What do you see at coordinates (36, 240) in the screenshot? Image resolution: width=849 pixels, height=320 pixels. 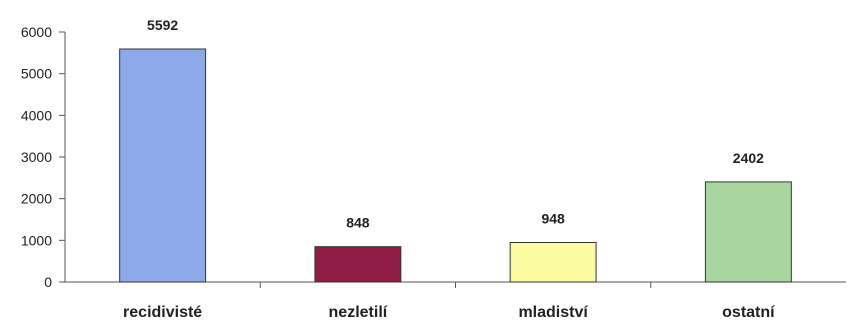 I see `y-tick-label: 1000` at bounding box center [36, 240].